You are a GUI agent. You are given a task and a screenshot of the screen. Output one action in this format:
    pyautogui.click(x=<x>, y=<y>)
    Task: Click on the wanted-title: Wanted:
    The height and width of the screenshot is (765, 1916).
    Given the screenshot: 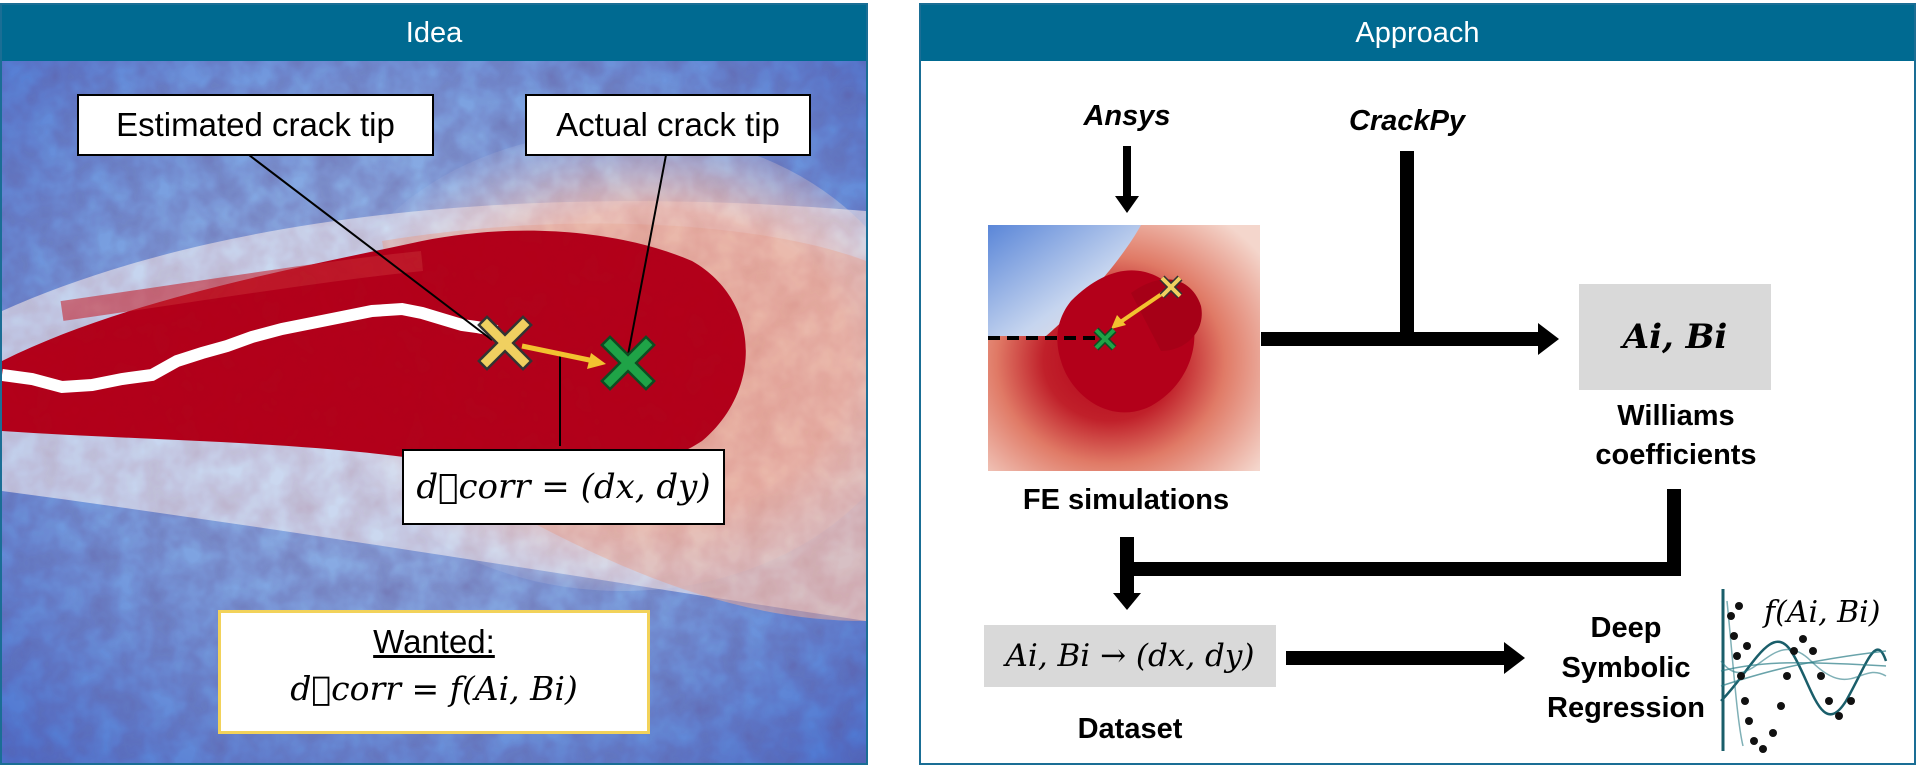 What is the action you would take?
    pyautogui.click(x=434, y=641)
    